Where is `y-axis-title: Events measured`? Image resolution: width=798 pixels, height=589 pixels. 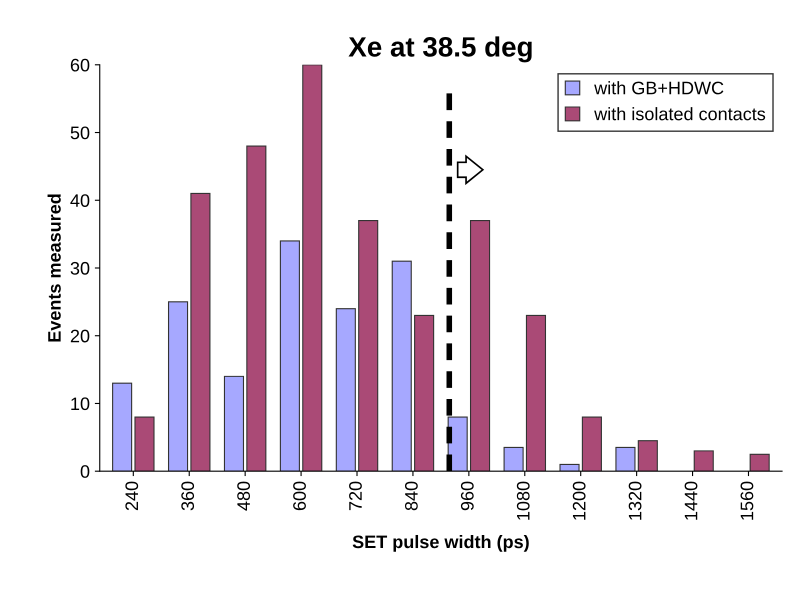
y-axis-title: Events measured is located at coordinates (54, 268).